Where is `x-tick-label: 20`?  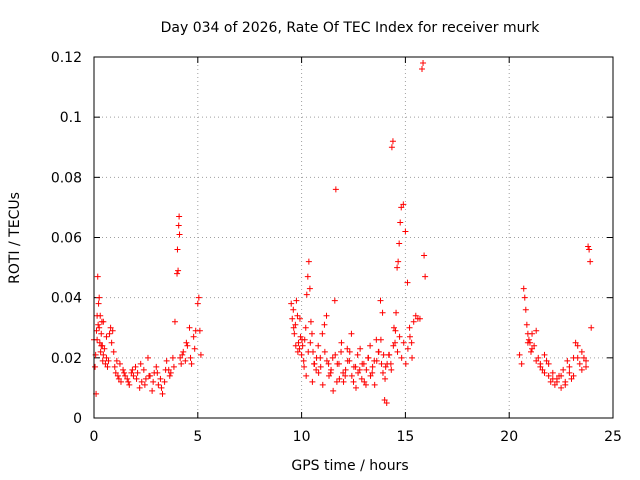 x-tick-label: 20 is located at coordinates (509, 437).